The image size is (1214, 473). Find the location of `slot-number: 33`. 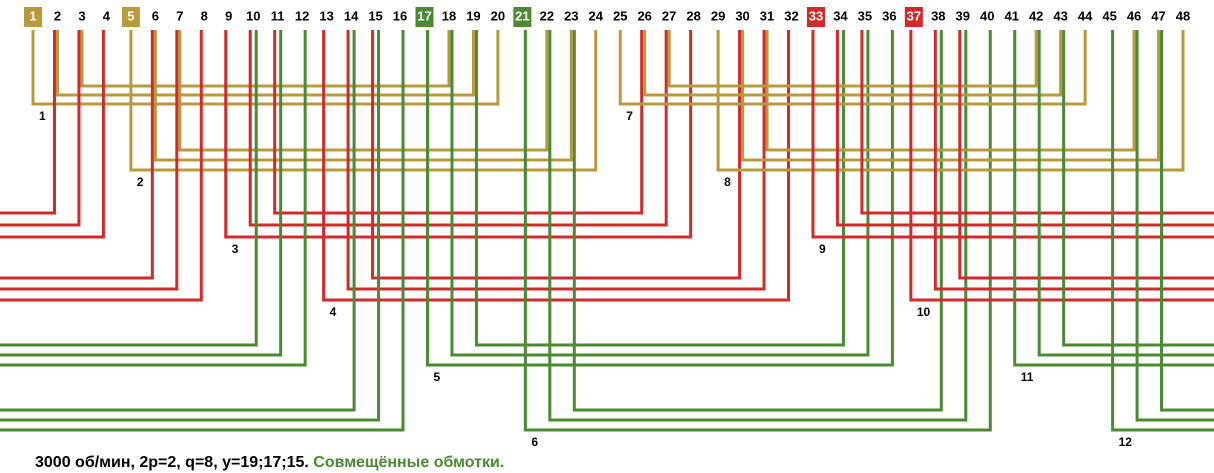

slot-number: 33 is located at coordinates (816, 15).